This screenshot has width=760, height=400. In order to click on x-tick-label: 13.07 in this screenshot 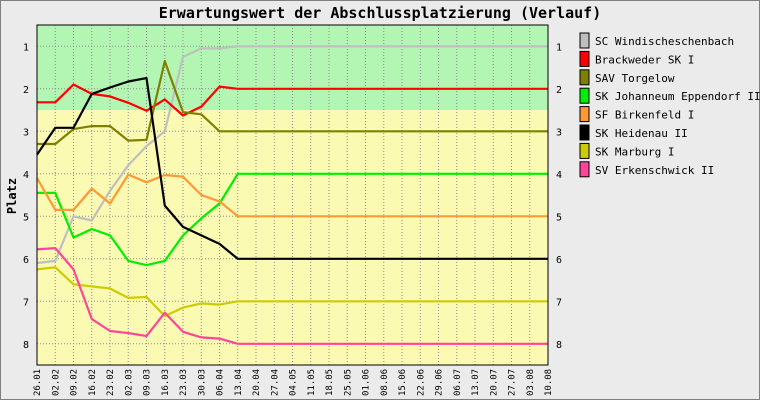, I will do `click(476, 382)`.